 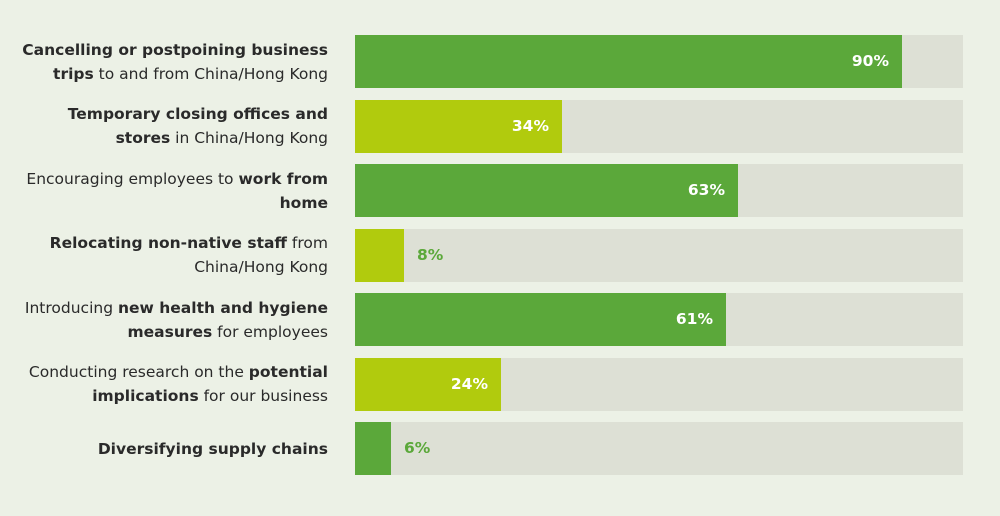 What do you see at coordinates (417, 448) in the screenshot?
I see `value-label: 6%` at bounding box center [417, 448].